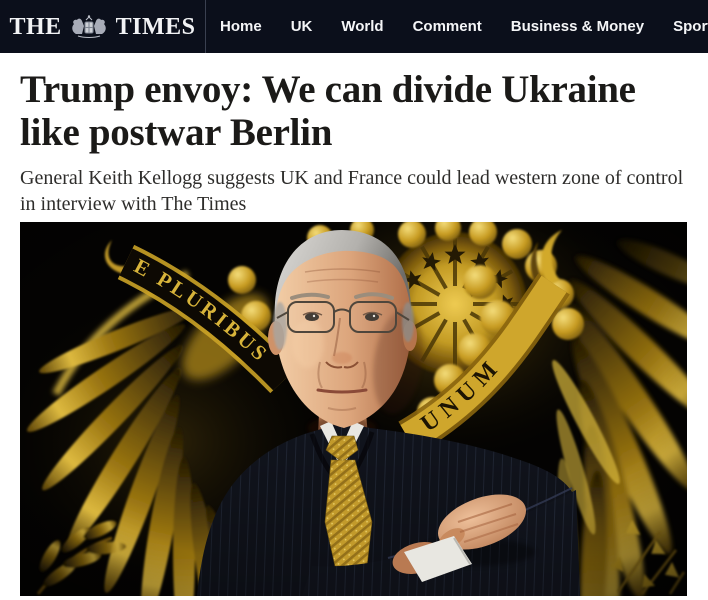  I want to click on shirt-cuff, so click(438, 558).